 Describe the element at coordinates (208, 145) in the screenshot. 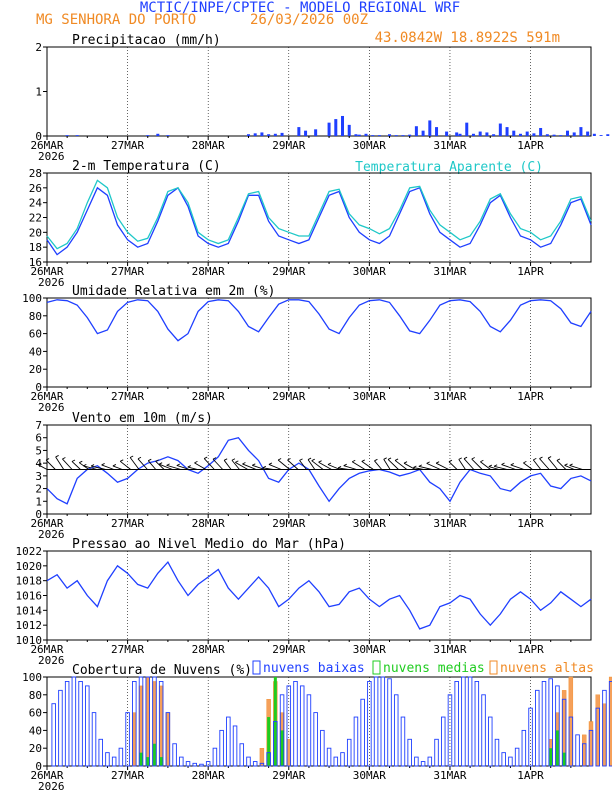

I see `precip-xtick-label: 28MAR` at that location.